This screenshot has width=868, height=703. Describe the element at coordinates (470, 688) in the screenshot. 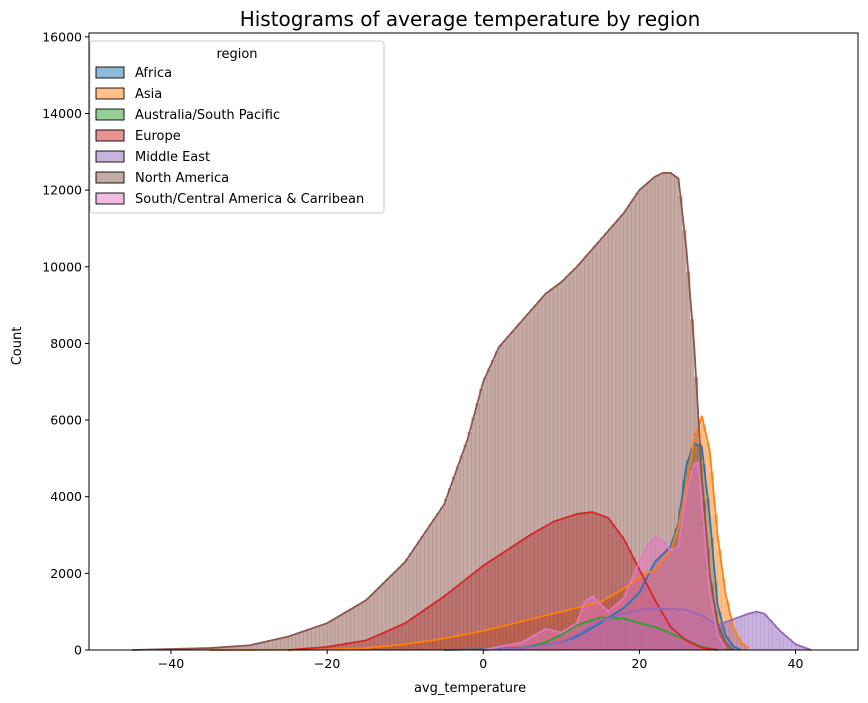

I see `x-axis-label: avg_temperature` at that location.